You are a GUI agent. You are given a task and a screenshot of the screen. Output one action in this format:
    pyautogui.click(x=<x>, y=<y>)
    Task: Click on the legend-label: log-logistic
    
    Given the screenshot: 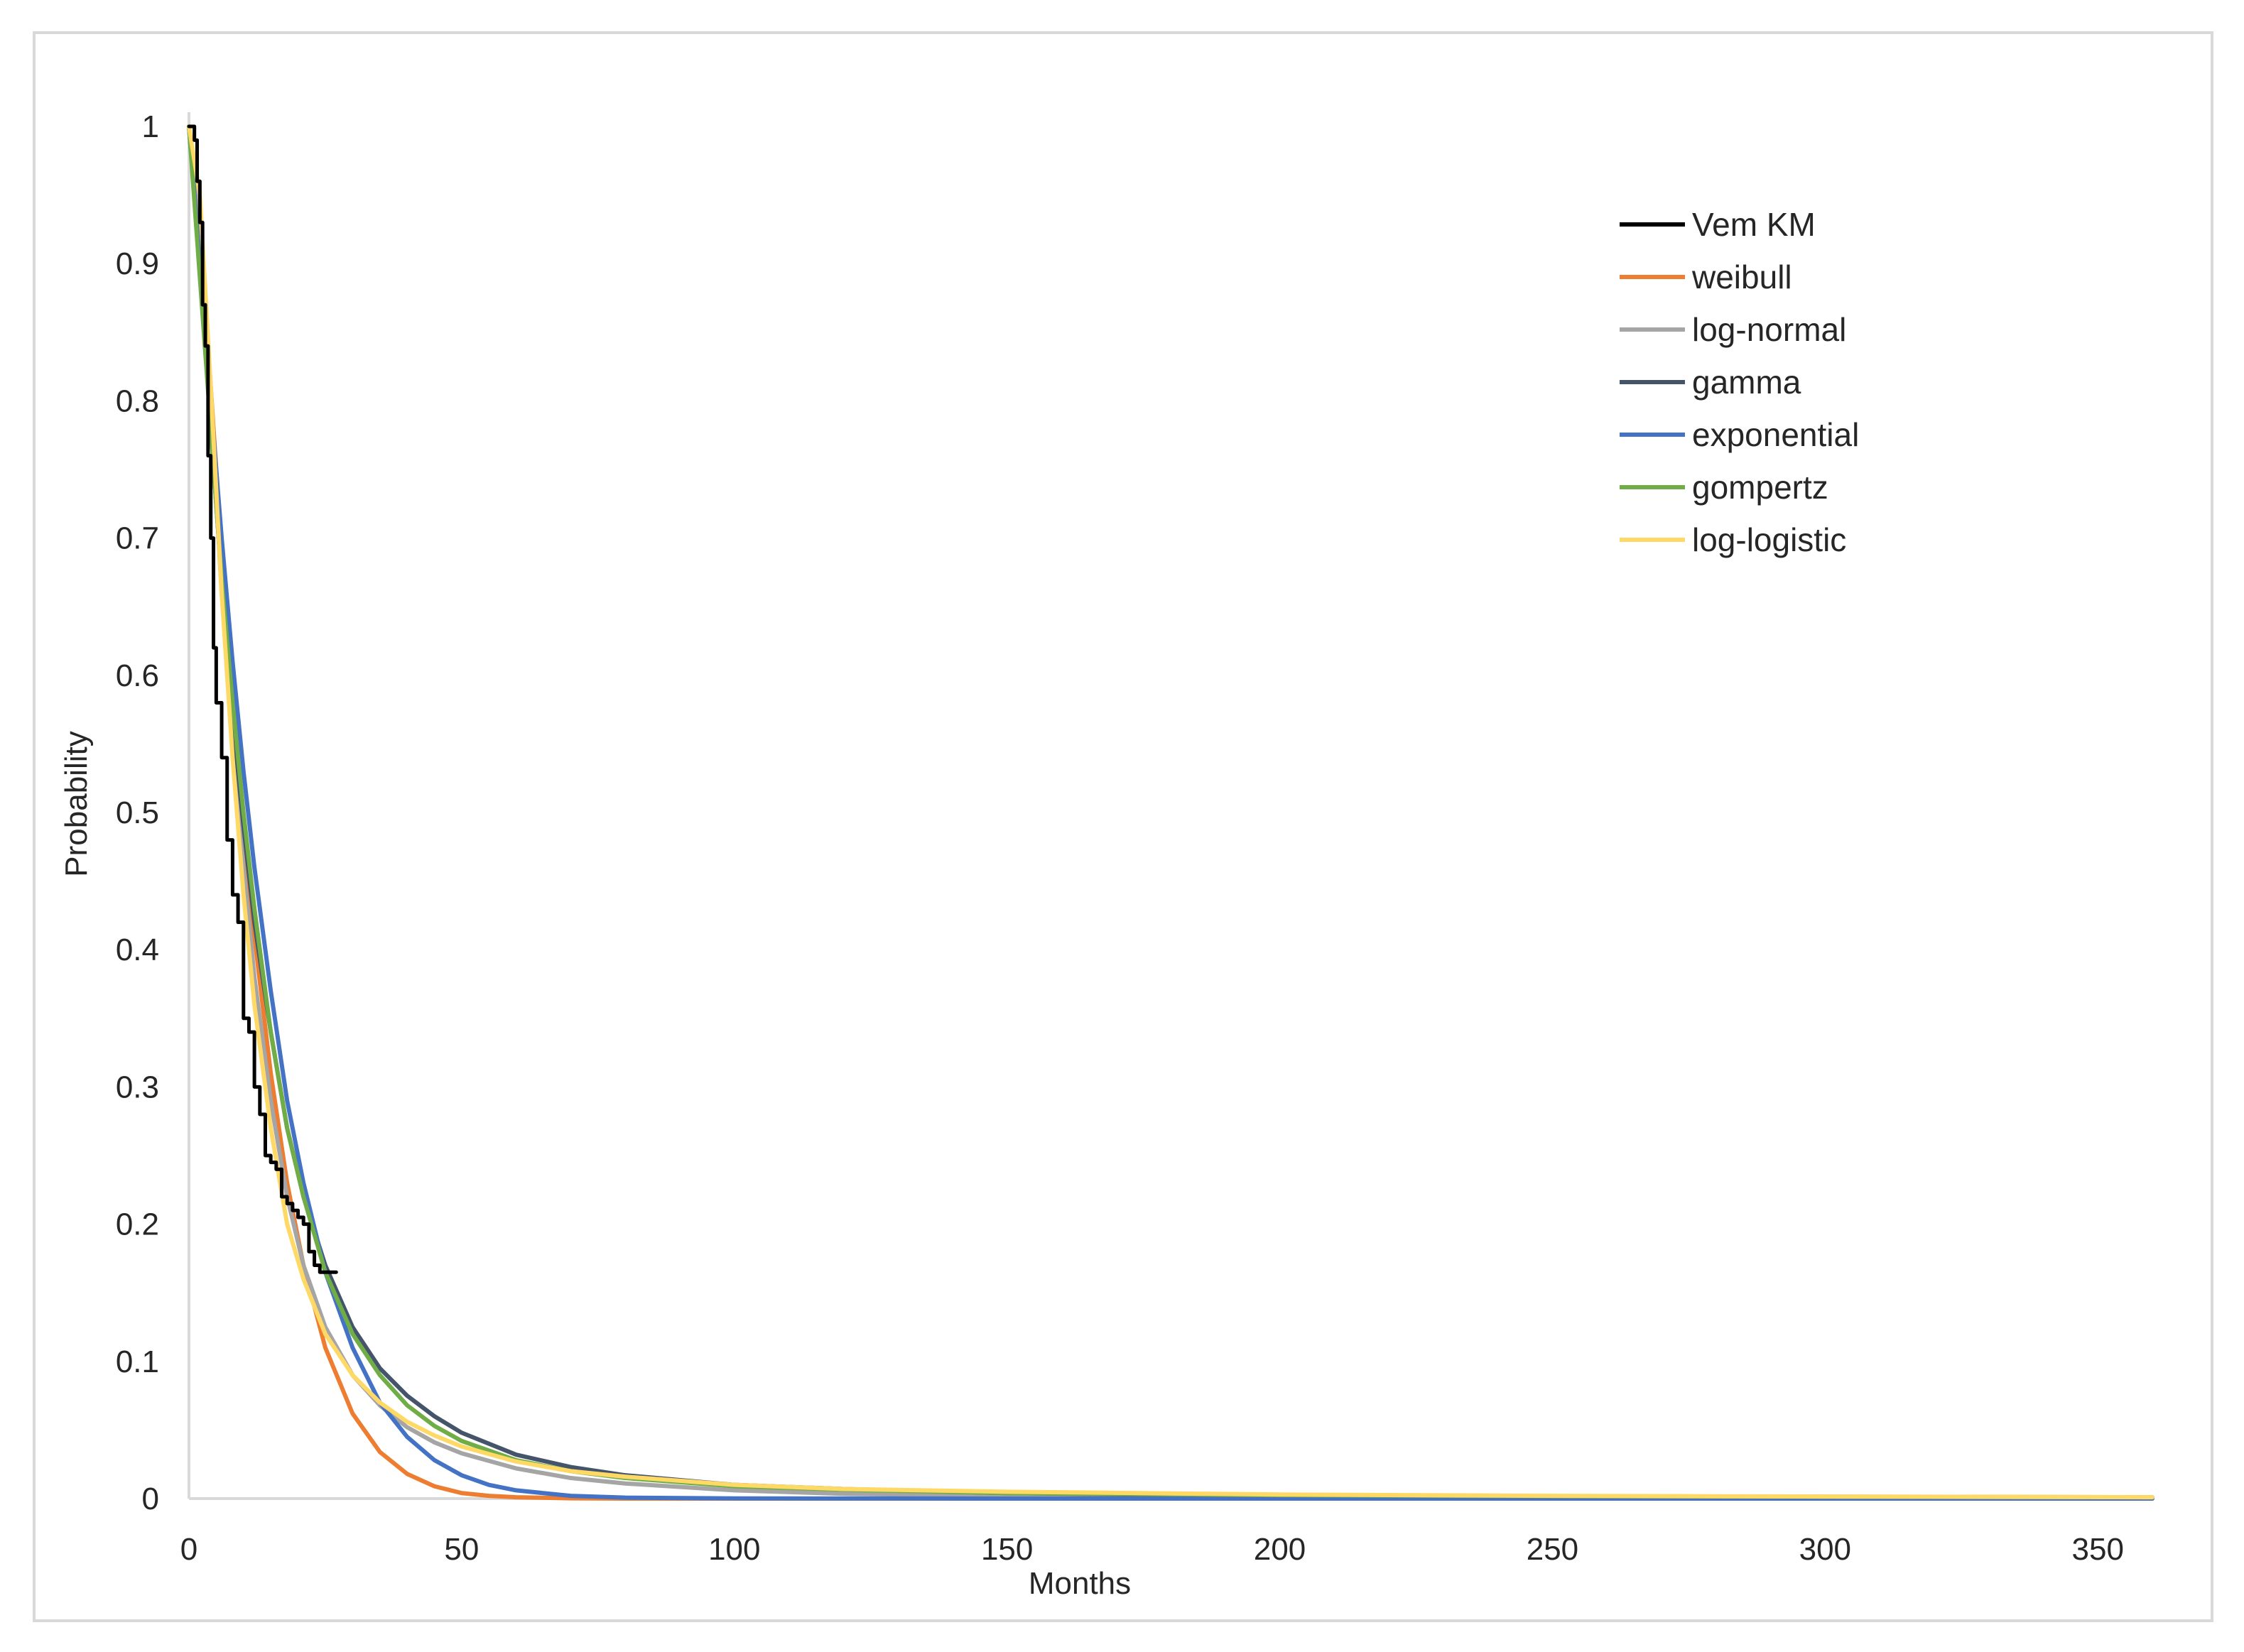 What is the action you would take?
    pyautogui.click(x=1769, y=539)
    